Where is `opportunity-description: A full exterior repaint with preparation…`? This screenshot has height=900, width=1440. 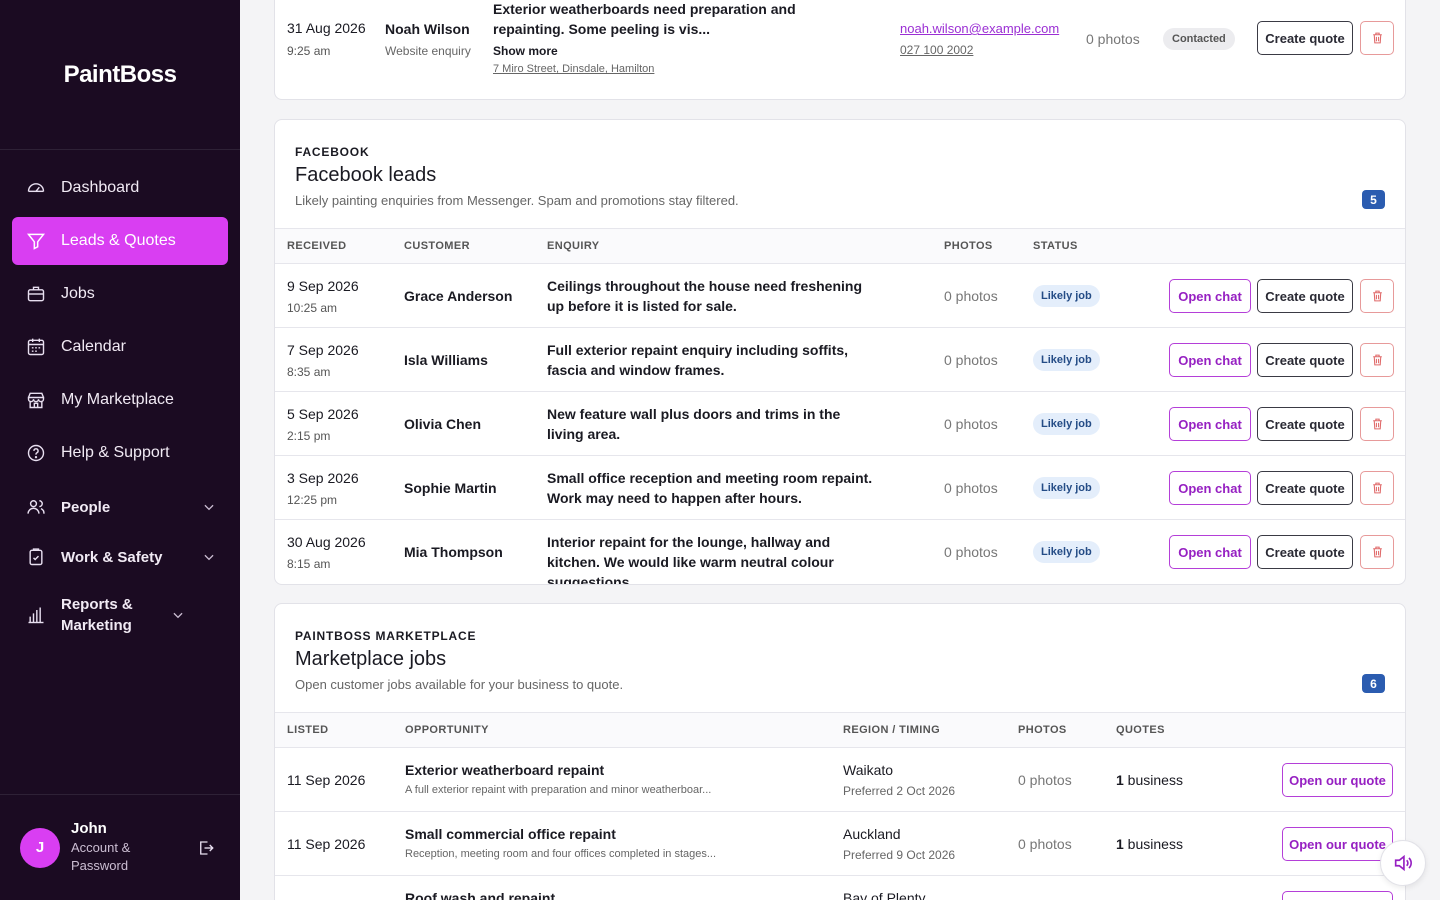 opportunity-description: A full exterior repaint with preparation… is located at coordinates (558, 790).